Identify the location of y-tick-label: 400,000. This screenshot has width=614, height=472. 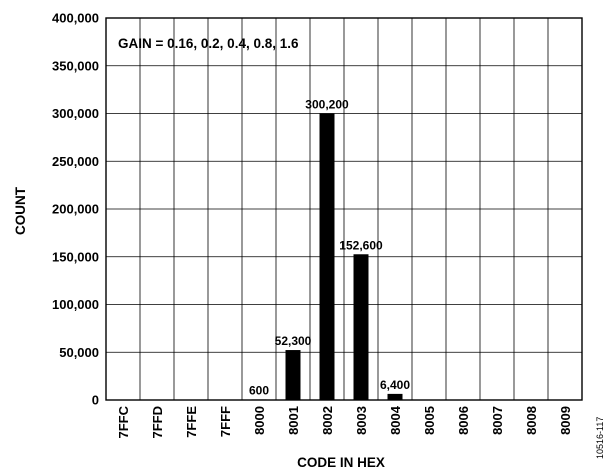
(75, 18).